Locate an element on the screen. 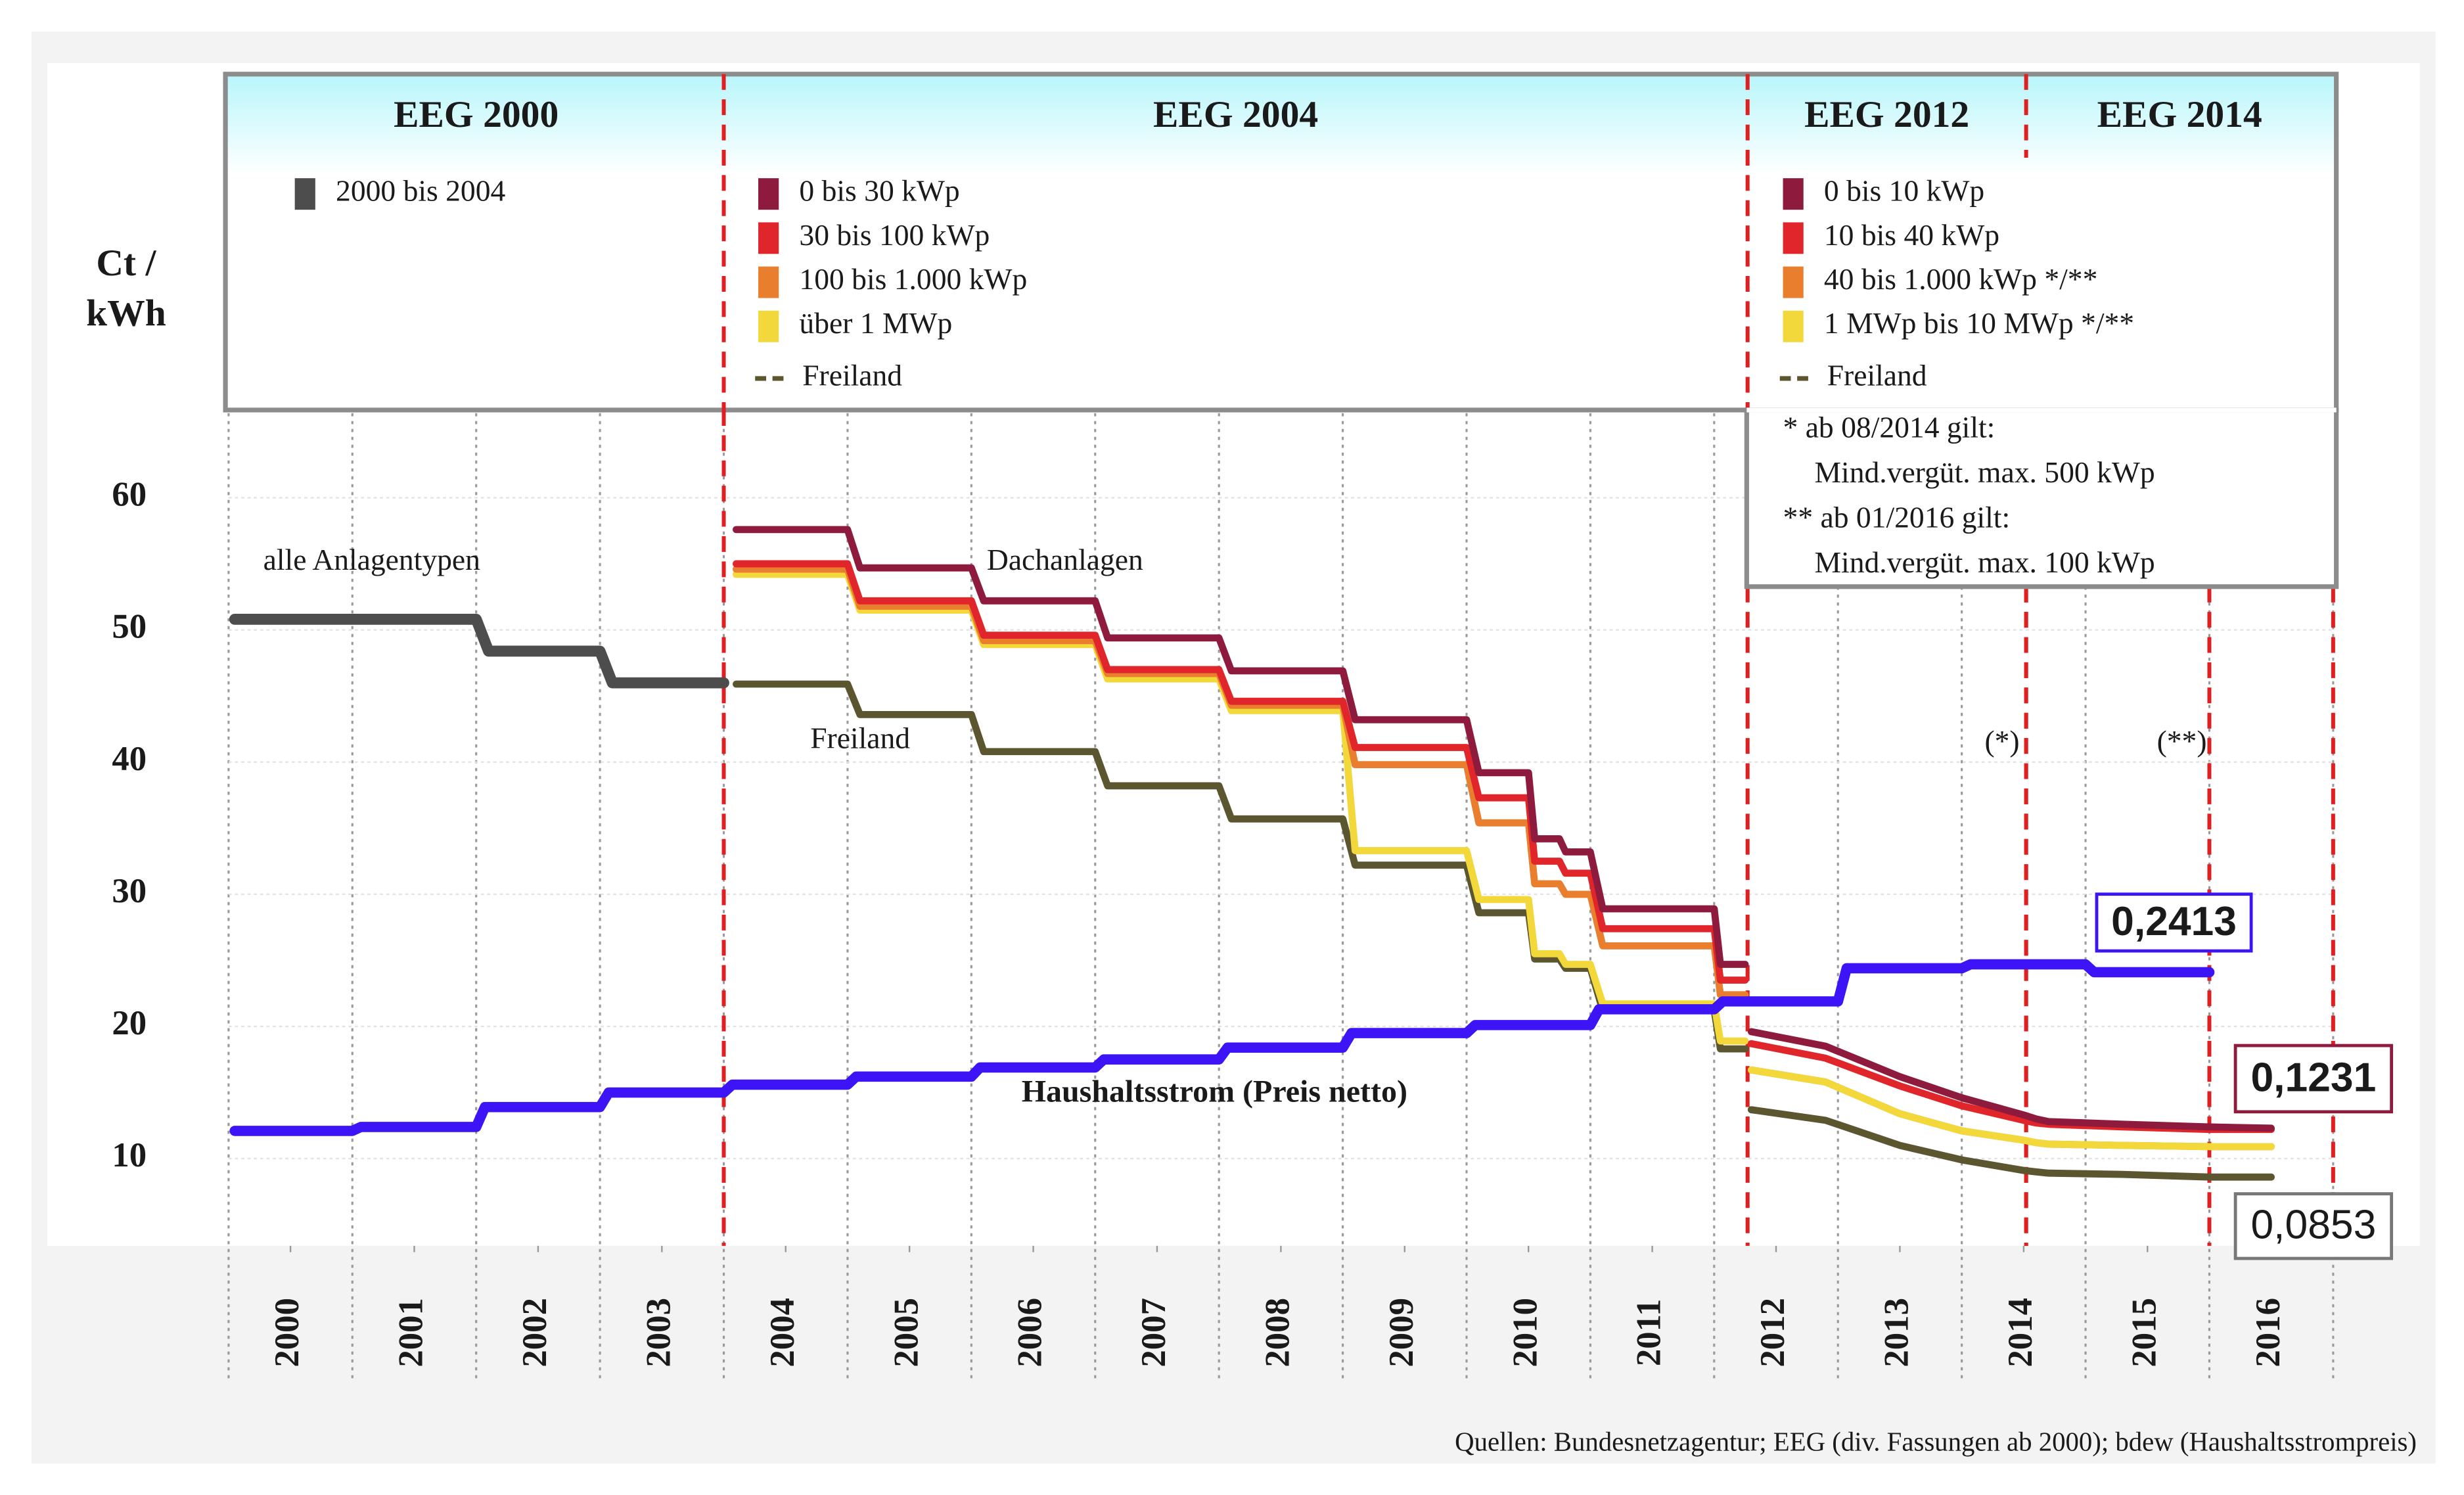  annotation: Freiland is located at coordinates (860, 737).